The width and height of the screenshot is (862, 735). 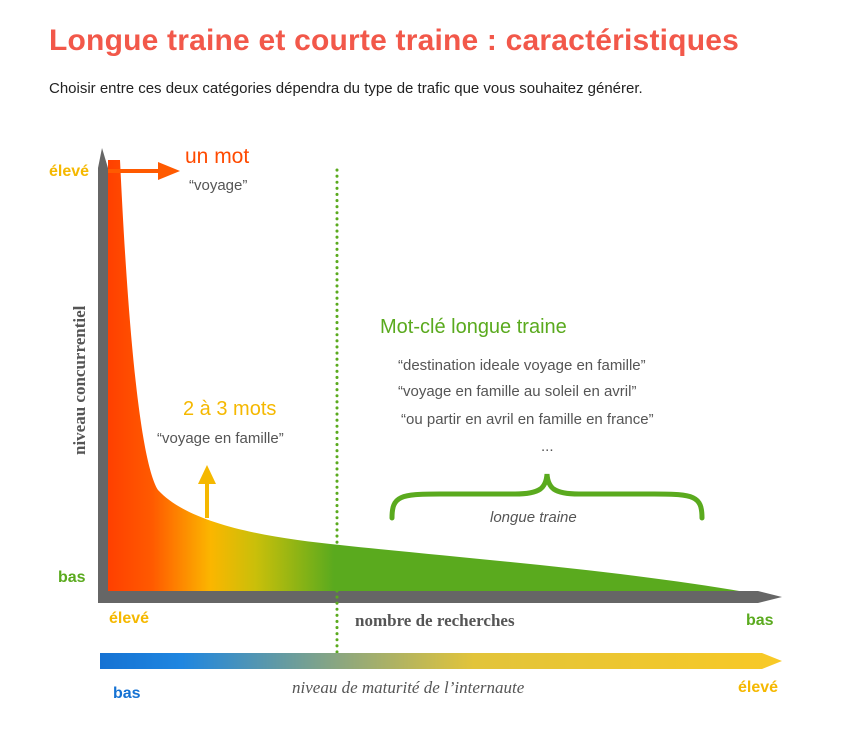 What do you see at coordinates (517, 391) in the screenshot?
I see `long-tail-example: “voyage en famille au soleil en avril”` at bounding box center [517, 391].